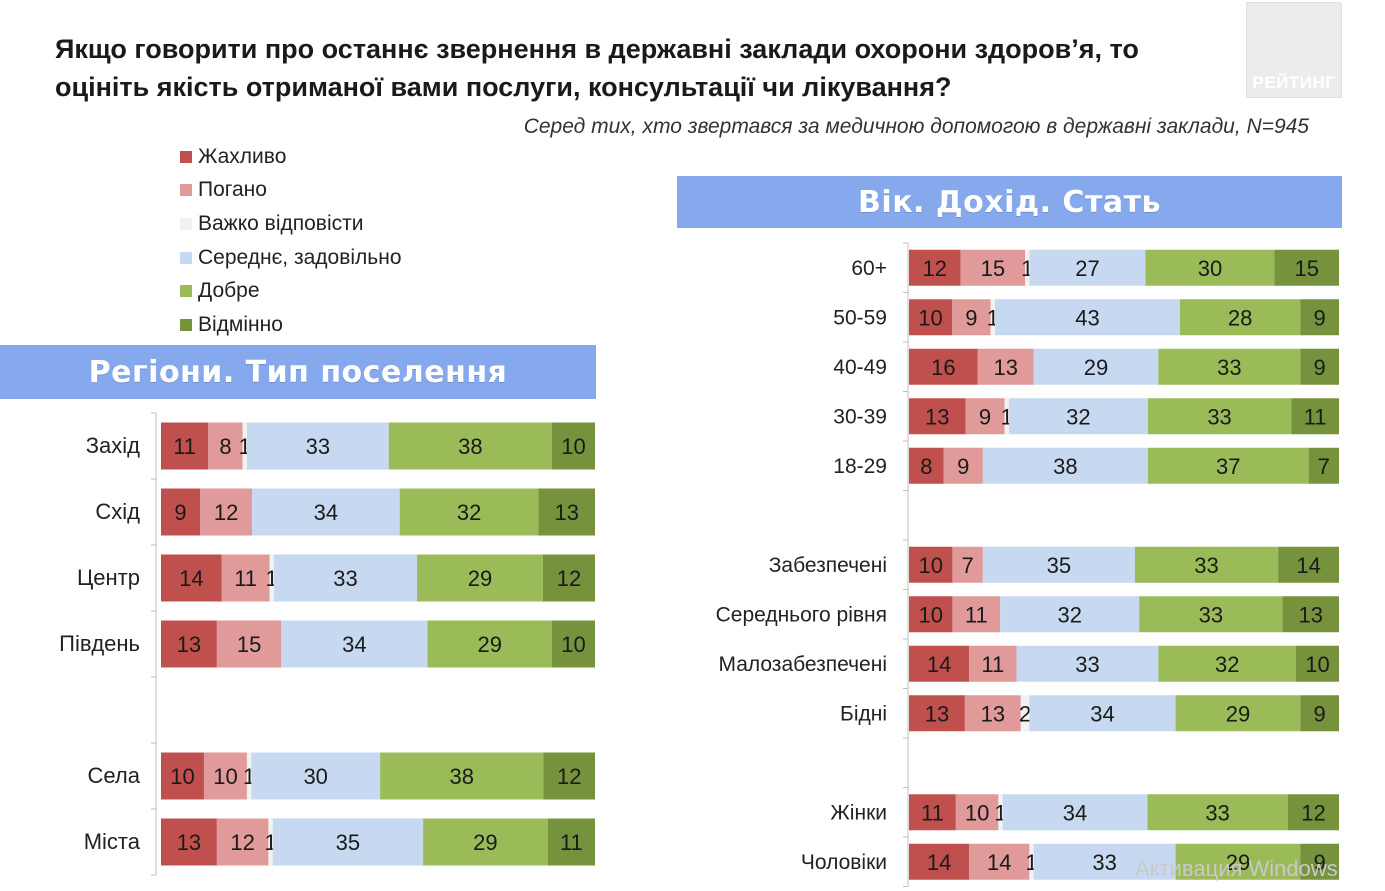  Describe the element at coordinates (242, 156) in the screenshot. I see `legend-label: Жахливо` at that location.